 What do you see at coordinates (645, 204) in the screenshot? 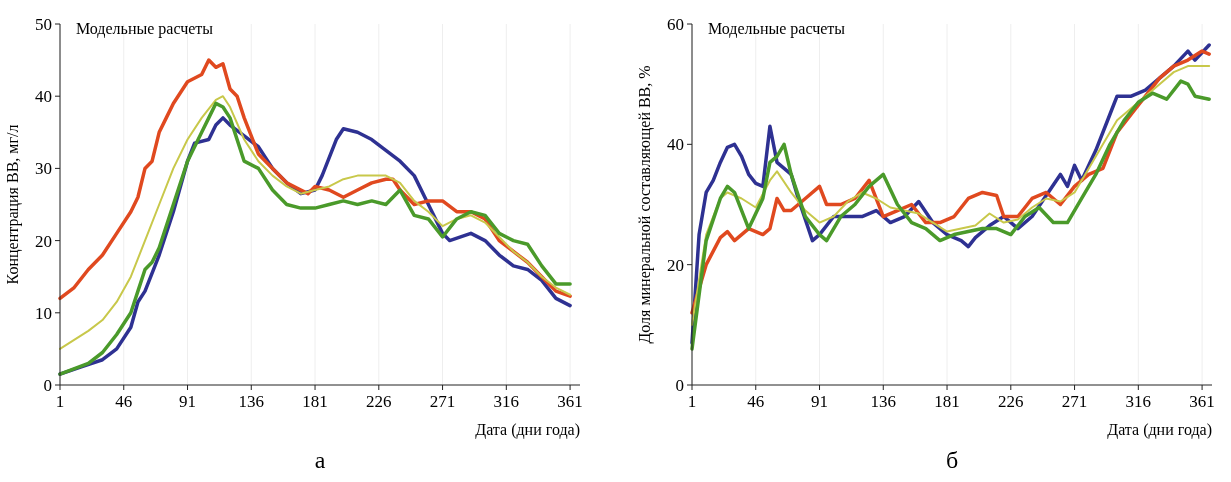
I see `y-axis-title: Доля минеральной составляющей ВВ, %` at bounding box center [645, 204].